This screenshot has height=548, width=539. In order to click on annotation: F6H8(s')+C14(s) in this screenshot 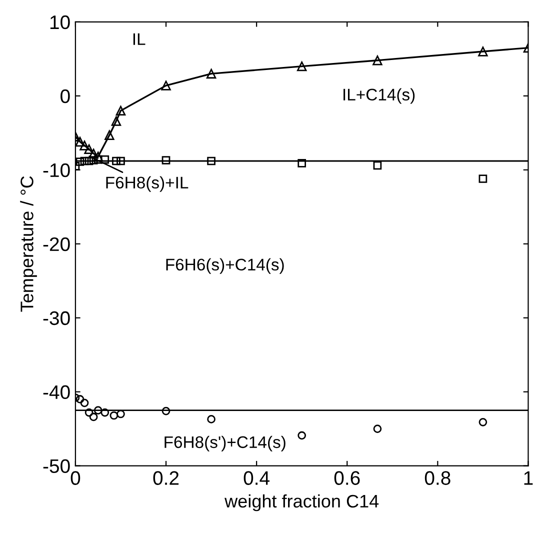, I will do `click(225, 444)`.